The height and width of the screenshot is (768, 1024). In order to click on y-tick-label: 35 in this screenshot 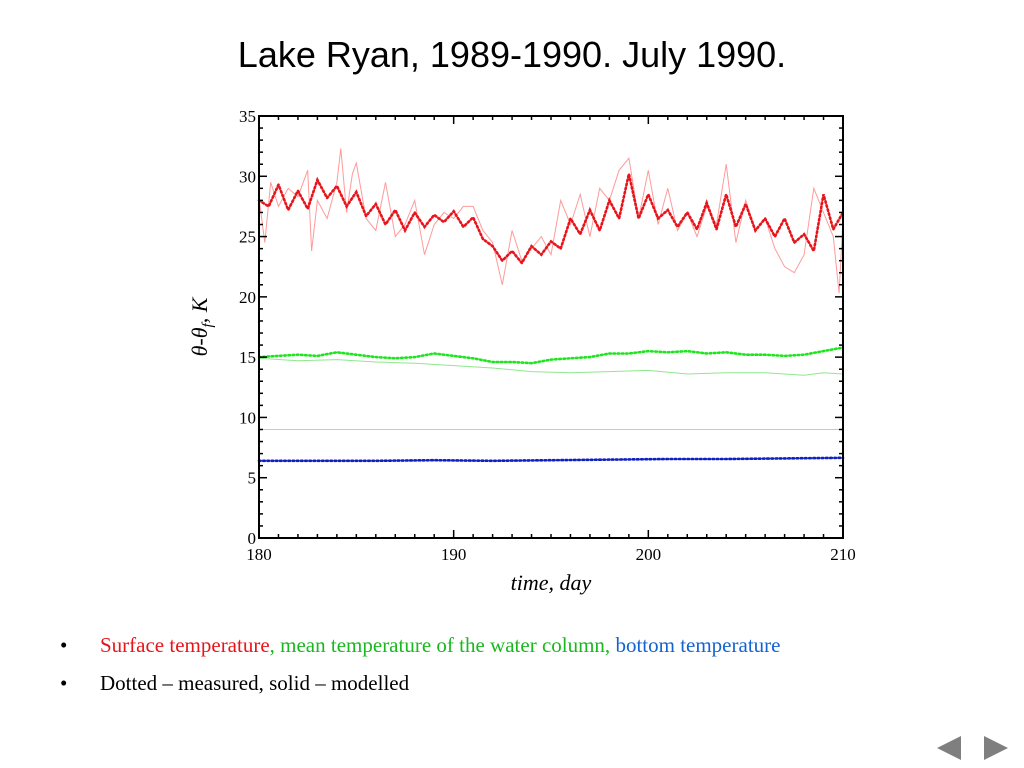, I will do `click(247, 116)`.